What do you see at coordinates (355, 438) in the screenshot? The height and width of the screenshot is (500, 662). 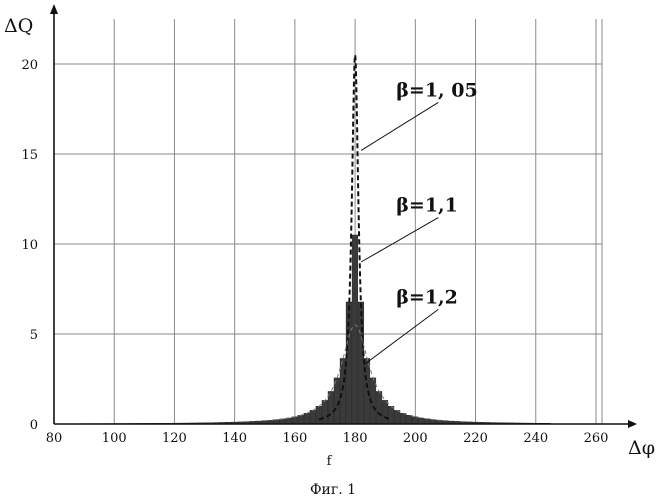 I see `x-tick-label: 180` at bounding box center [355, 438].